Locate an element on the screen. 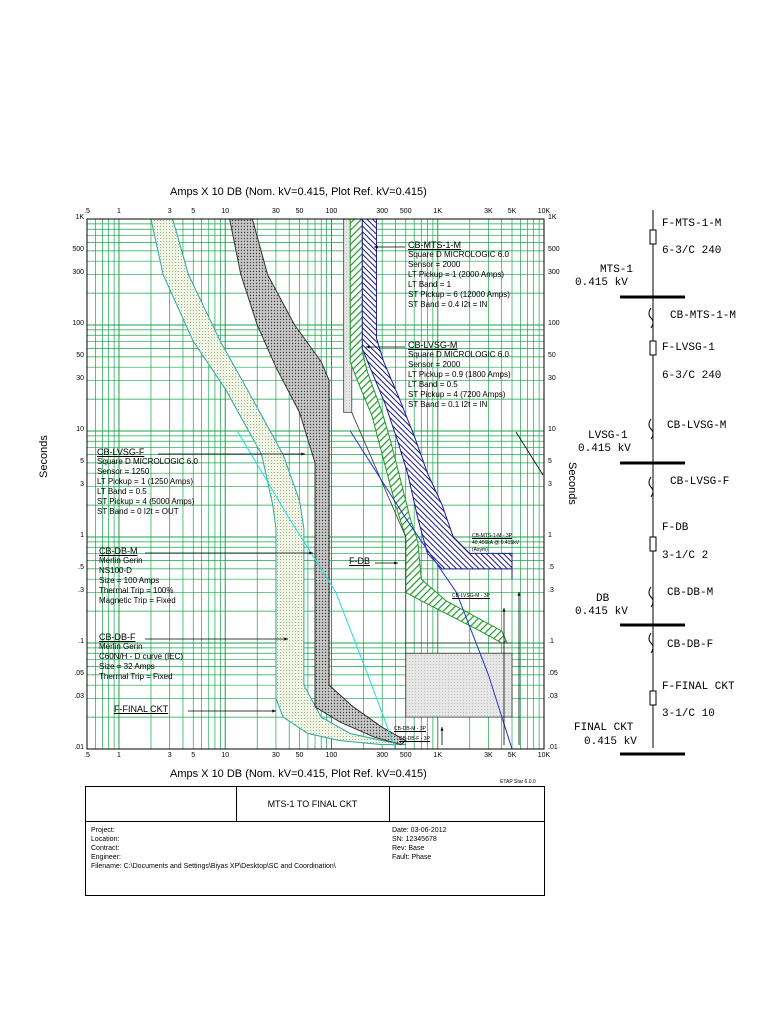  y-tick-label-left: 1 is located at coordinates (82, 535).